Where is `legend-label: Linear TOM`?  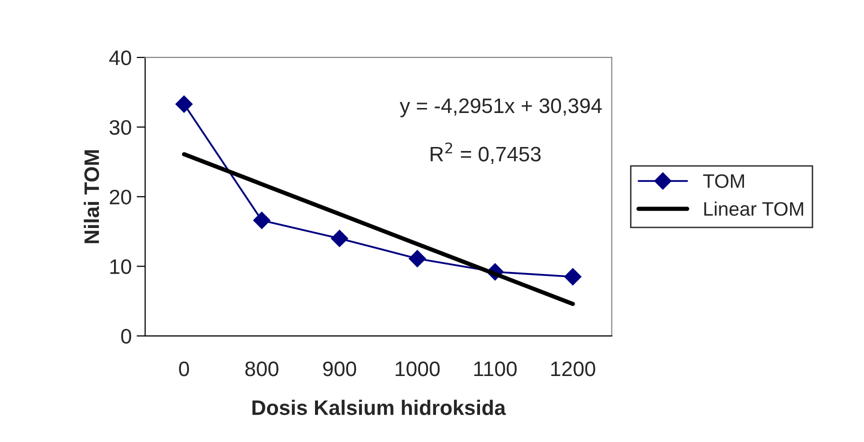
legend-label: Linear TOM is located at coordinates (754, 209).